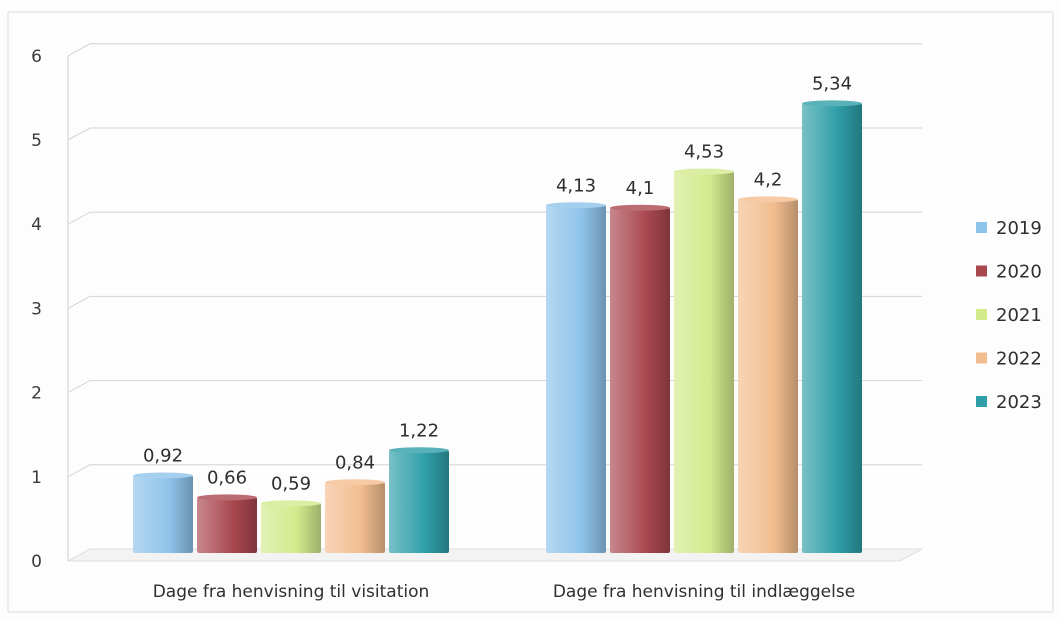 The height and width of the screenshot is (620, 1061). I want to click on data-label: 0,66, so click(227, 477).